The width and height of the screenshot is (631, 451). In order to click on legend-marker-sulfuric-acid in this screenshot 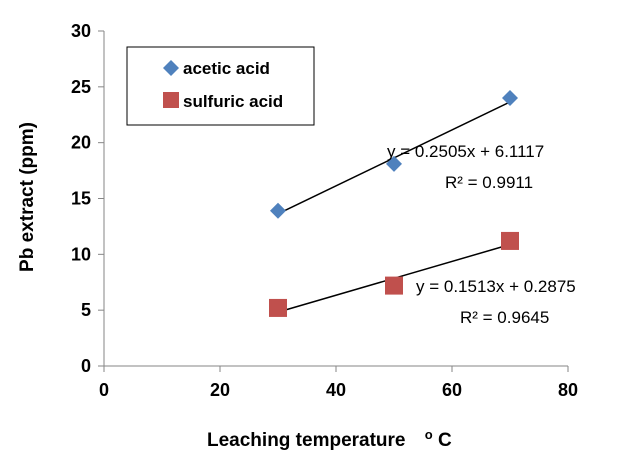, I will do `click(171, 100)`.